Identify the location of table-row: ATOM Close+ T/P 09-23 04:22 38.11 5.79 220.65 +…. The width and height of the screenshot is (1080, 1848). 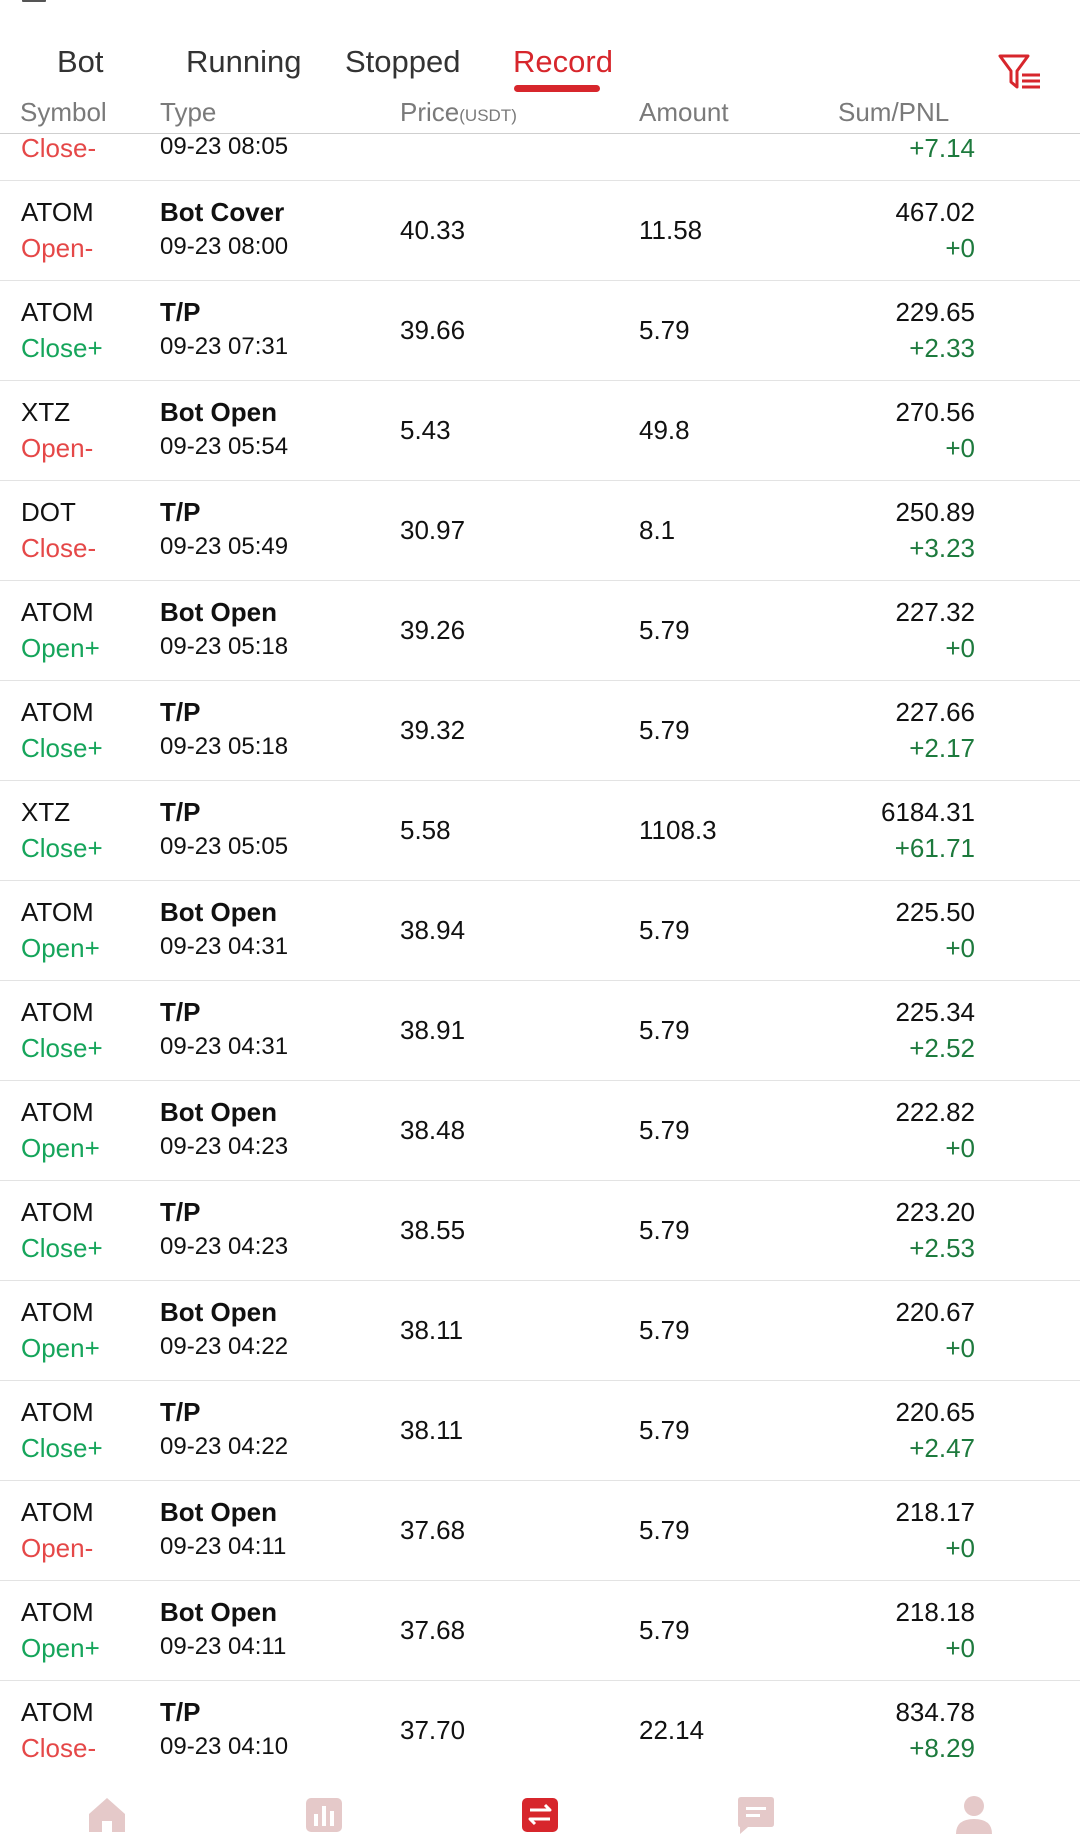
(540, 1430).